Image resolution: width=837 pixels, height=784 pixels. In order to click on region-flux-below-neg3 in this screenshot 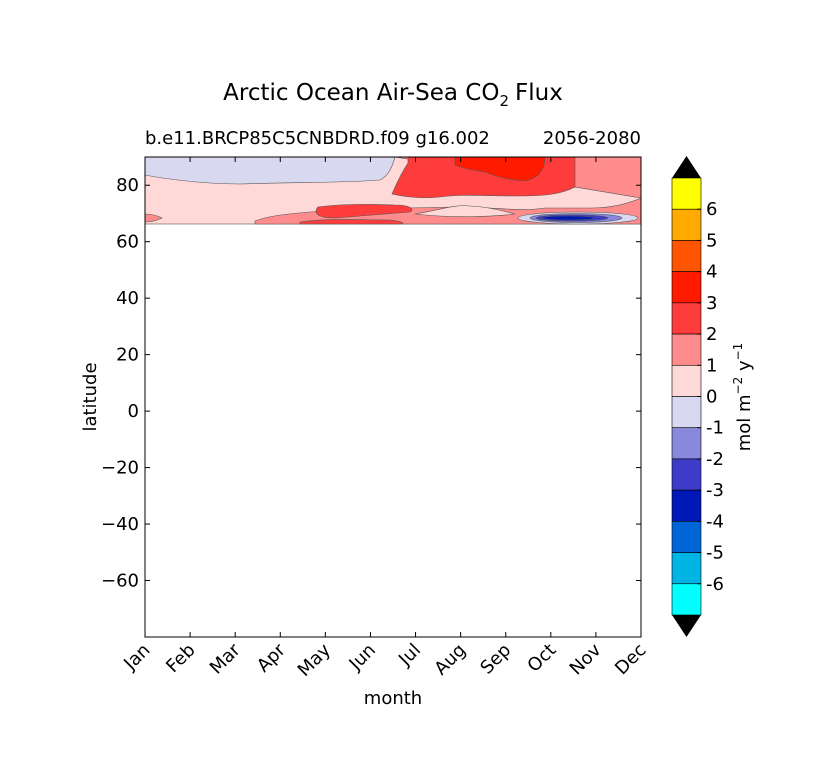, I will do `click(568, 218)`.